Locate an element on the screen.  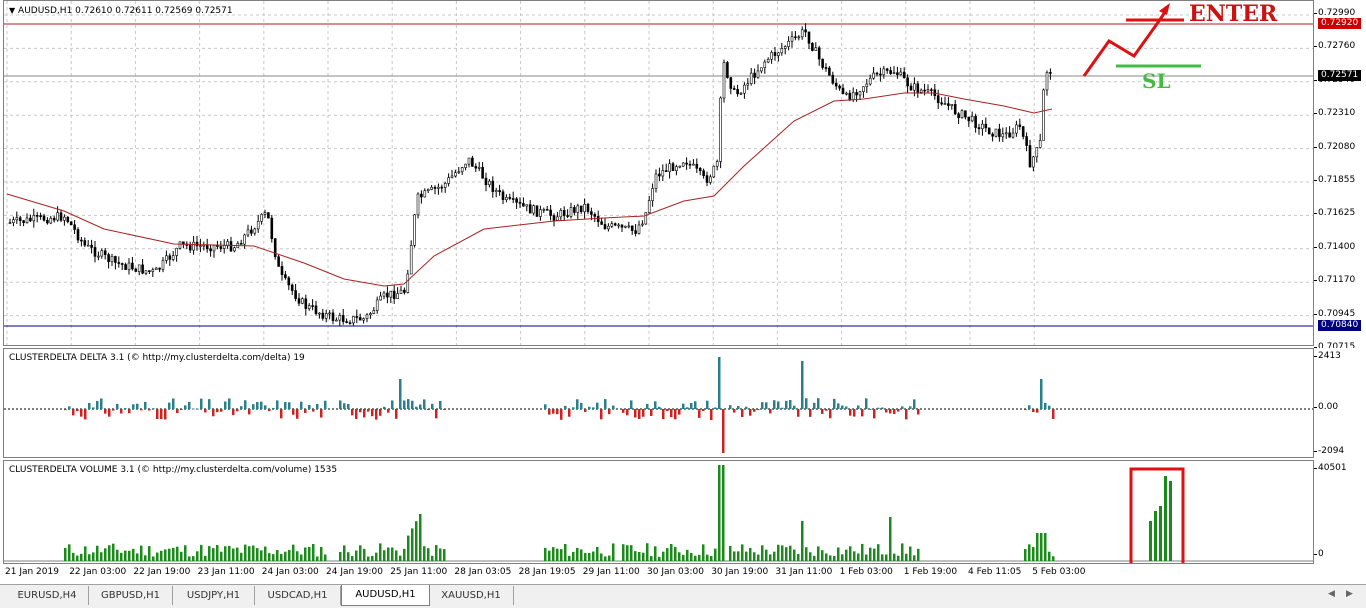
tab-xauusd: XAUUSD,H1 is located at coordinates (471, 595).